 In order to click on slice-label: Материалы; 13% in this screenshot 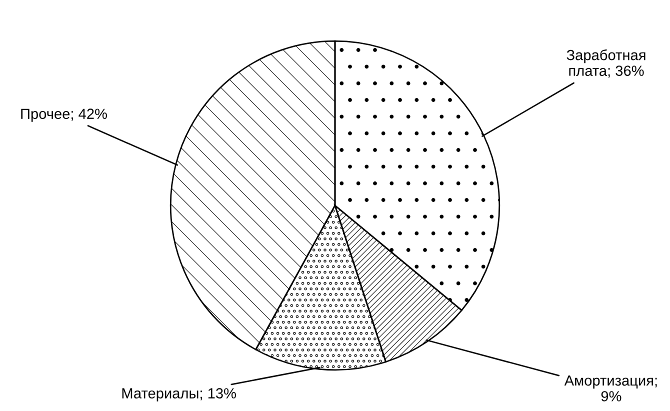, I will do `click(179, 395)`.